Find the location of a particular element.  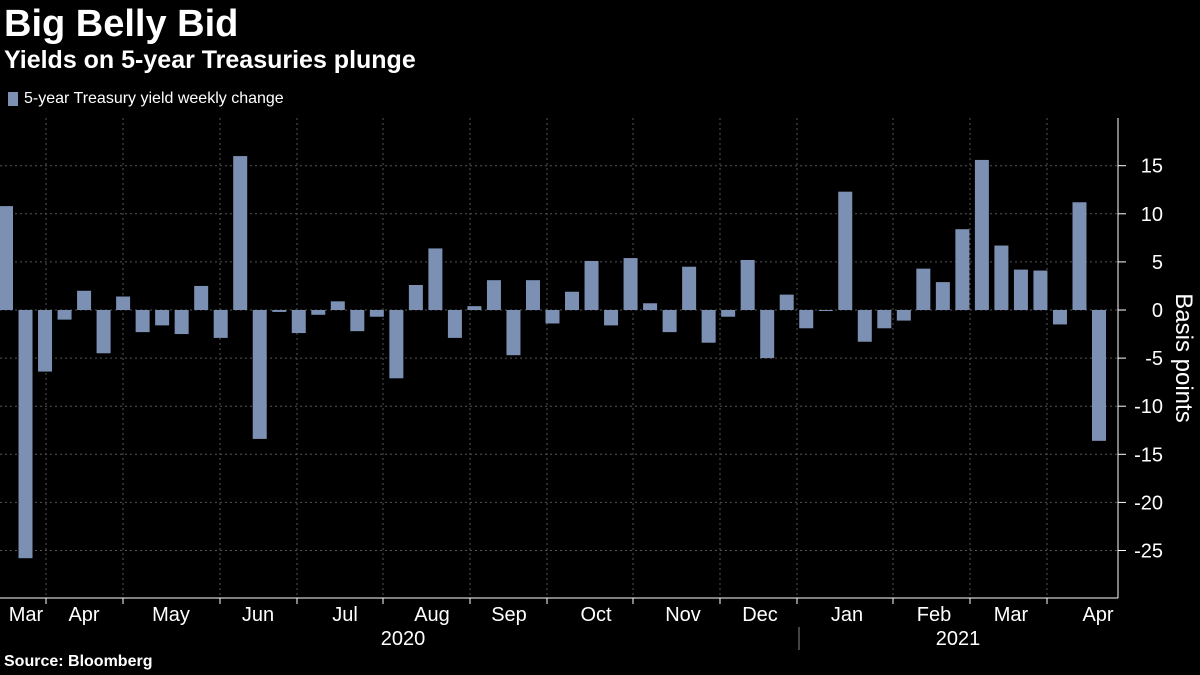

x-tick-label: Nov is located at coordinates (683, 615).